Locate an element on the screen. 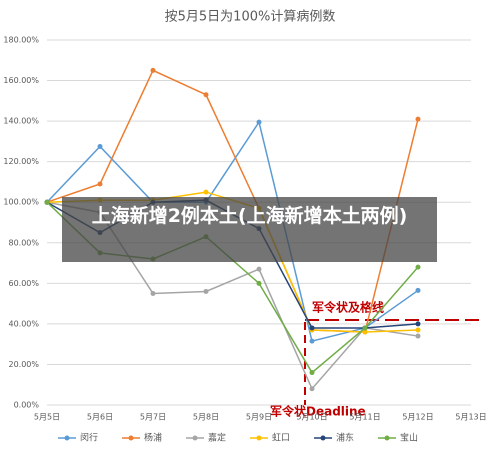 The image size is (500, 463). y-tick-label: 80.00% is located at coordinates (23, 242).